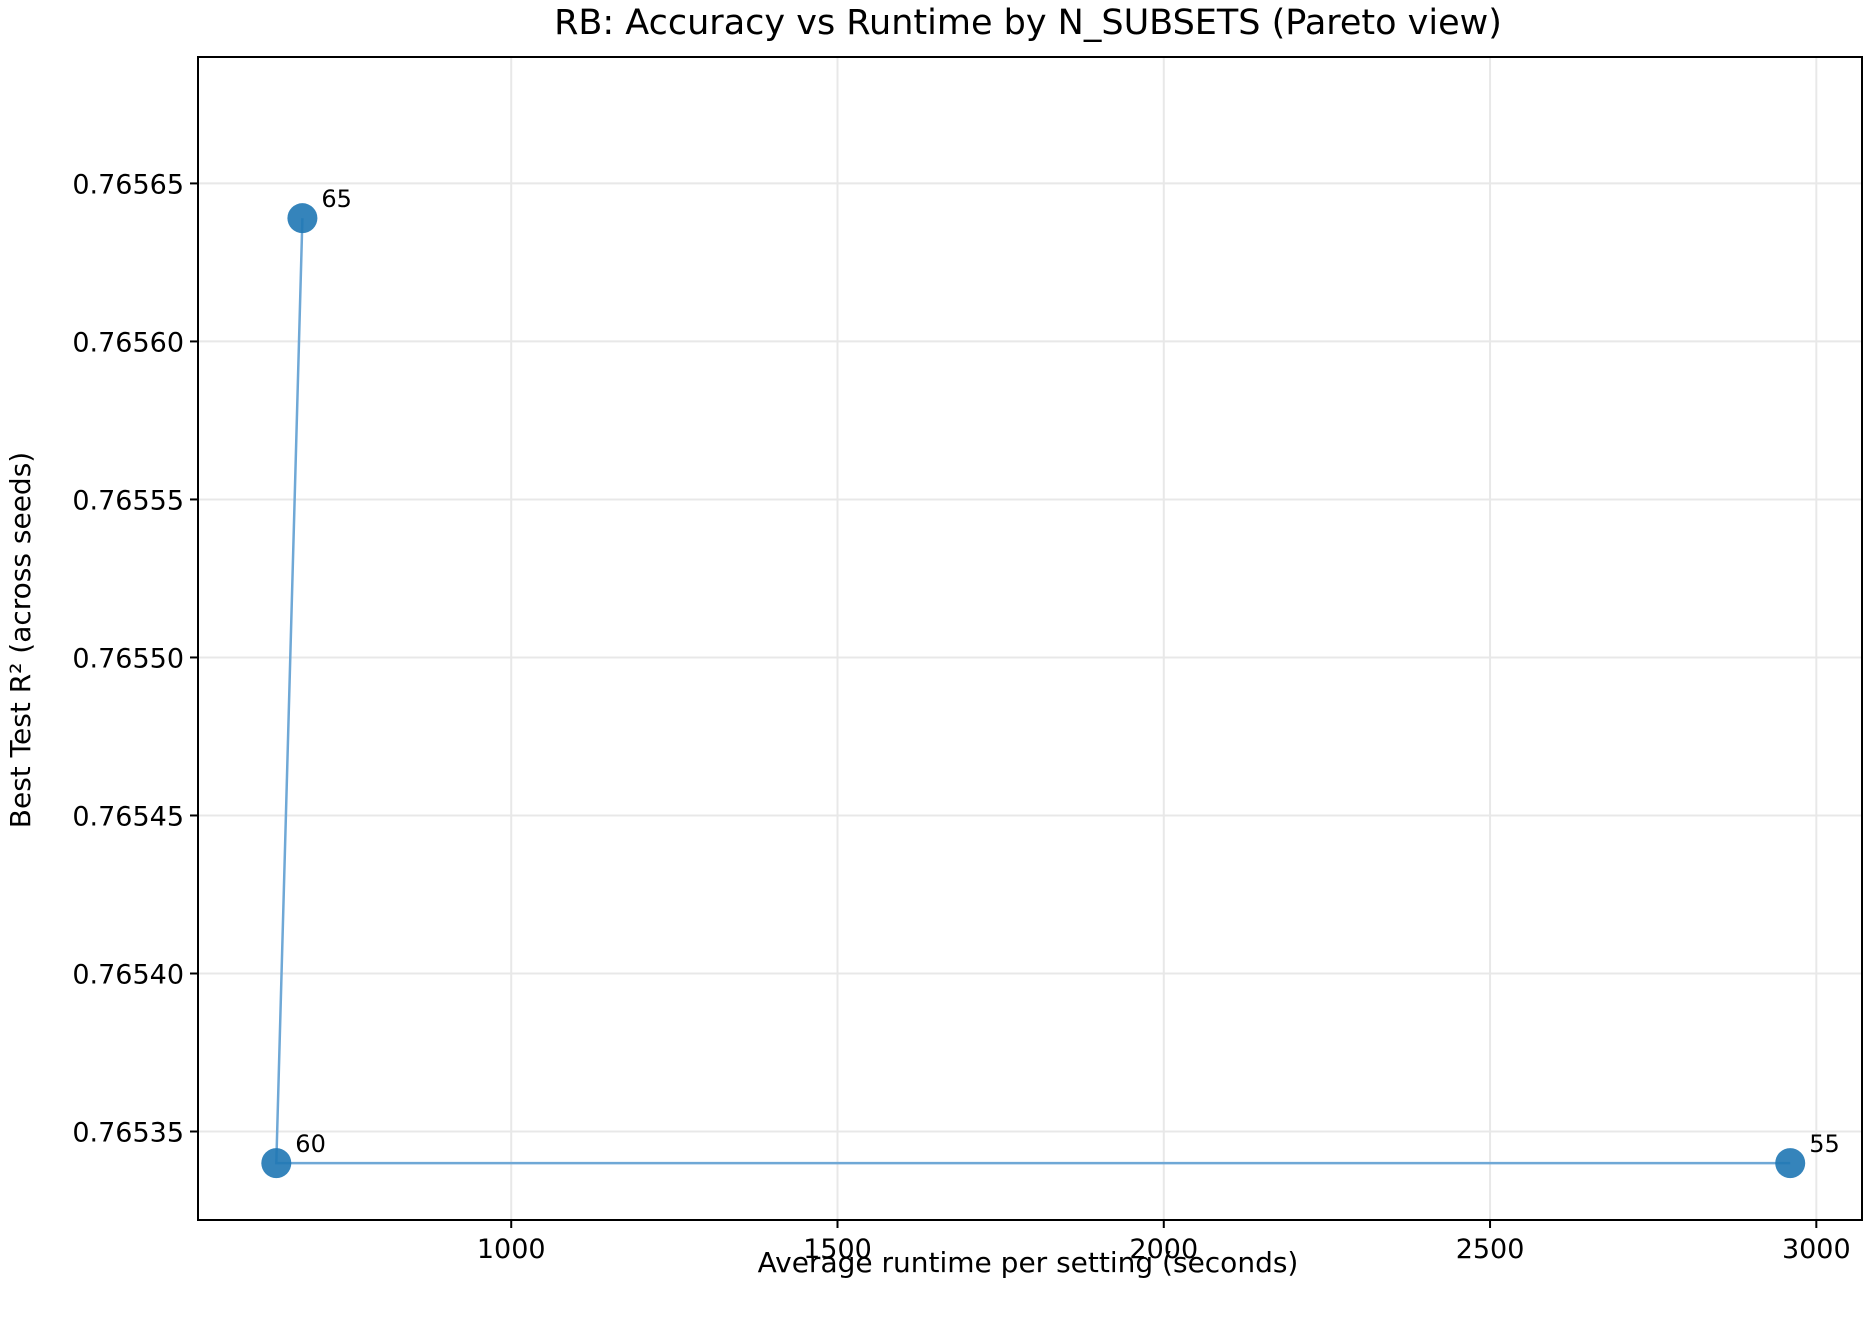  I want to click on x-axis-label: Average runtime per setting (seconds), so click(1028, 1262).